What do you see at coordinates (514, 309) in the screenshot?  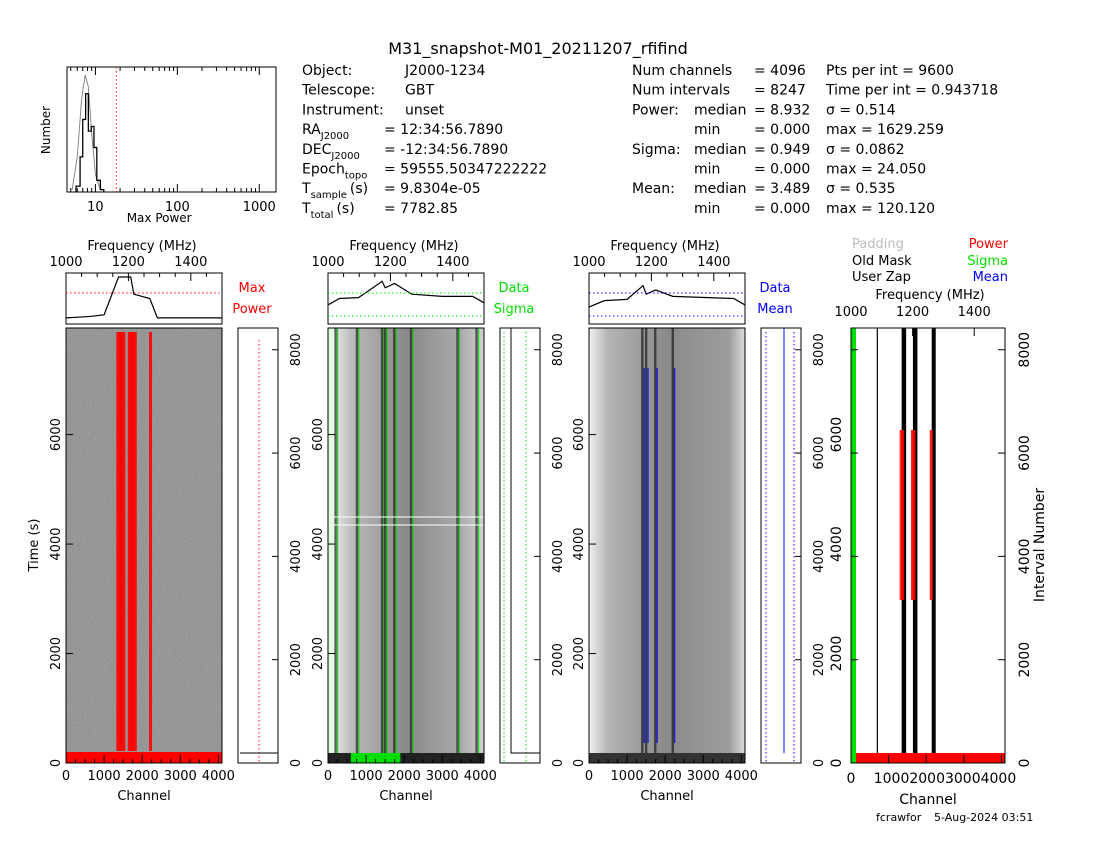 I see `spectrum-legend: Sigma` at bounding box center [514, 309].